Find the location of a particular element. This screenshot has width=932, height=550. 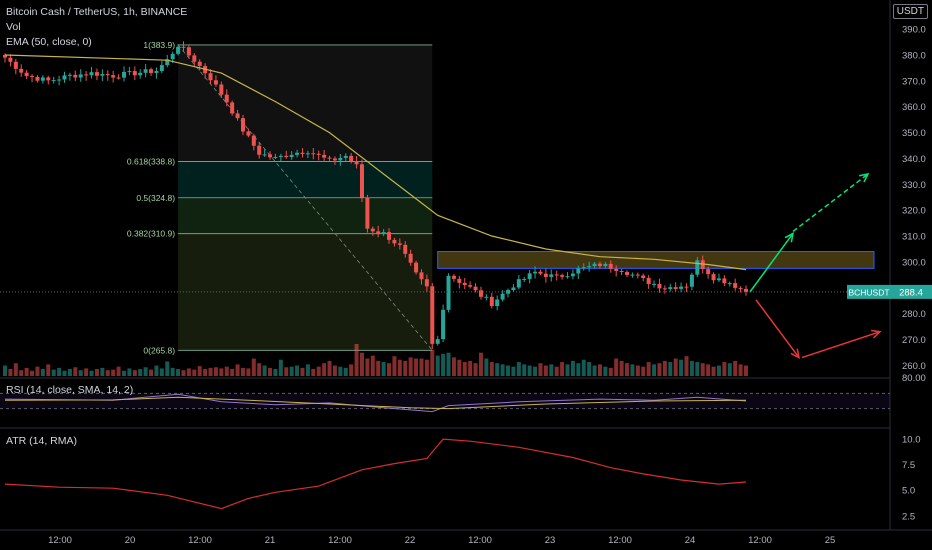

rsi-line is located at coordinates (375, 403).